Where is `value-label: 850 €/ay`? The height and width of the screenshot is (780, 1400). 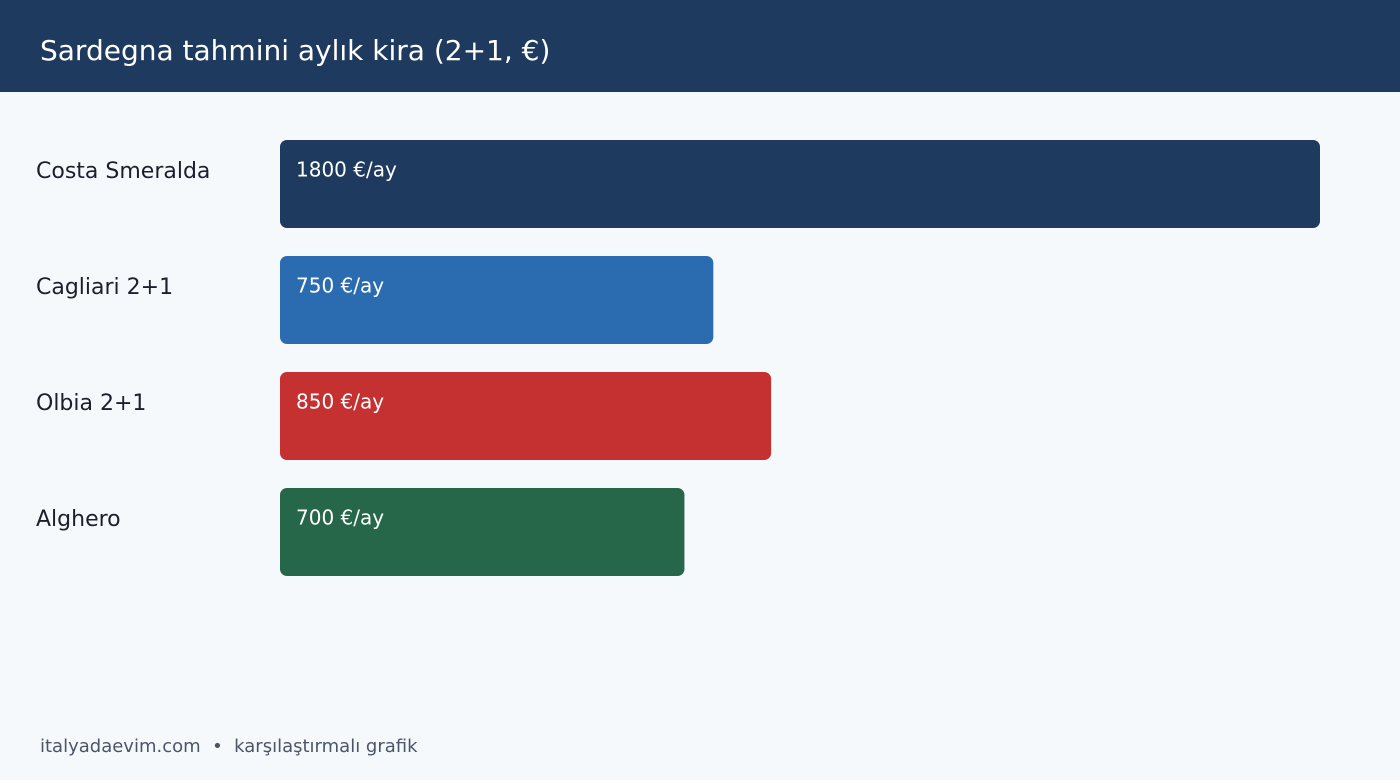
value-label: 850 €/ay is located at coordinates (340, 402).